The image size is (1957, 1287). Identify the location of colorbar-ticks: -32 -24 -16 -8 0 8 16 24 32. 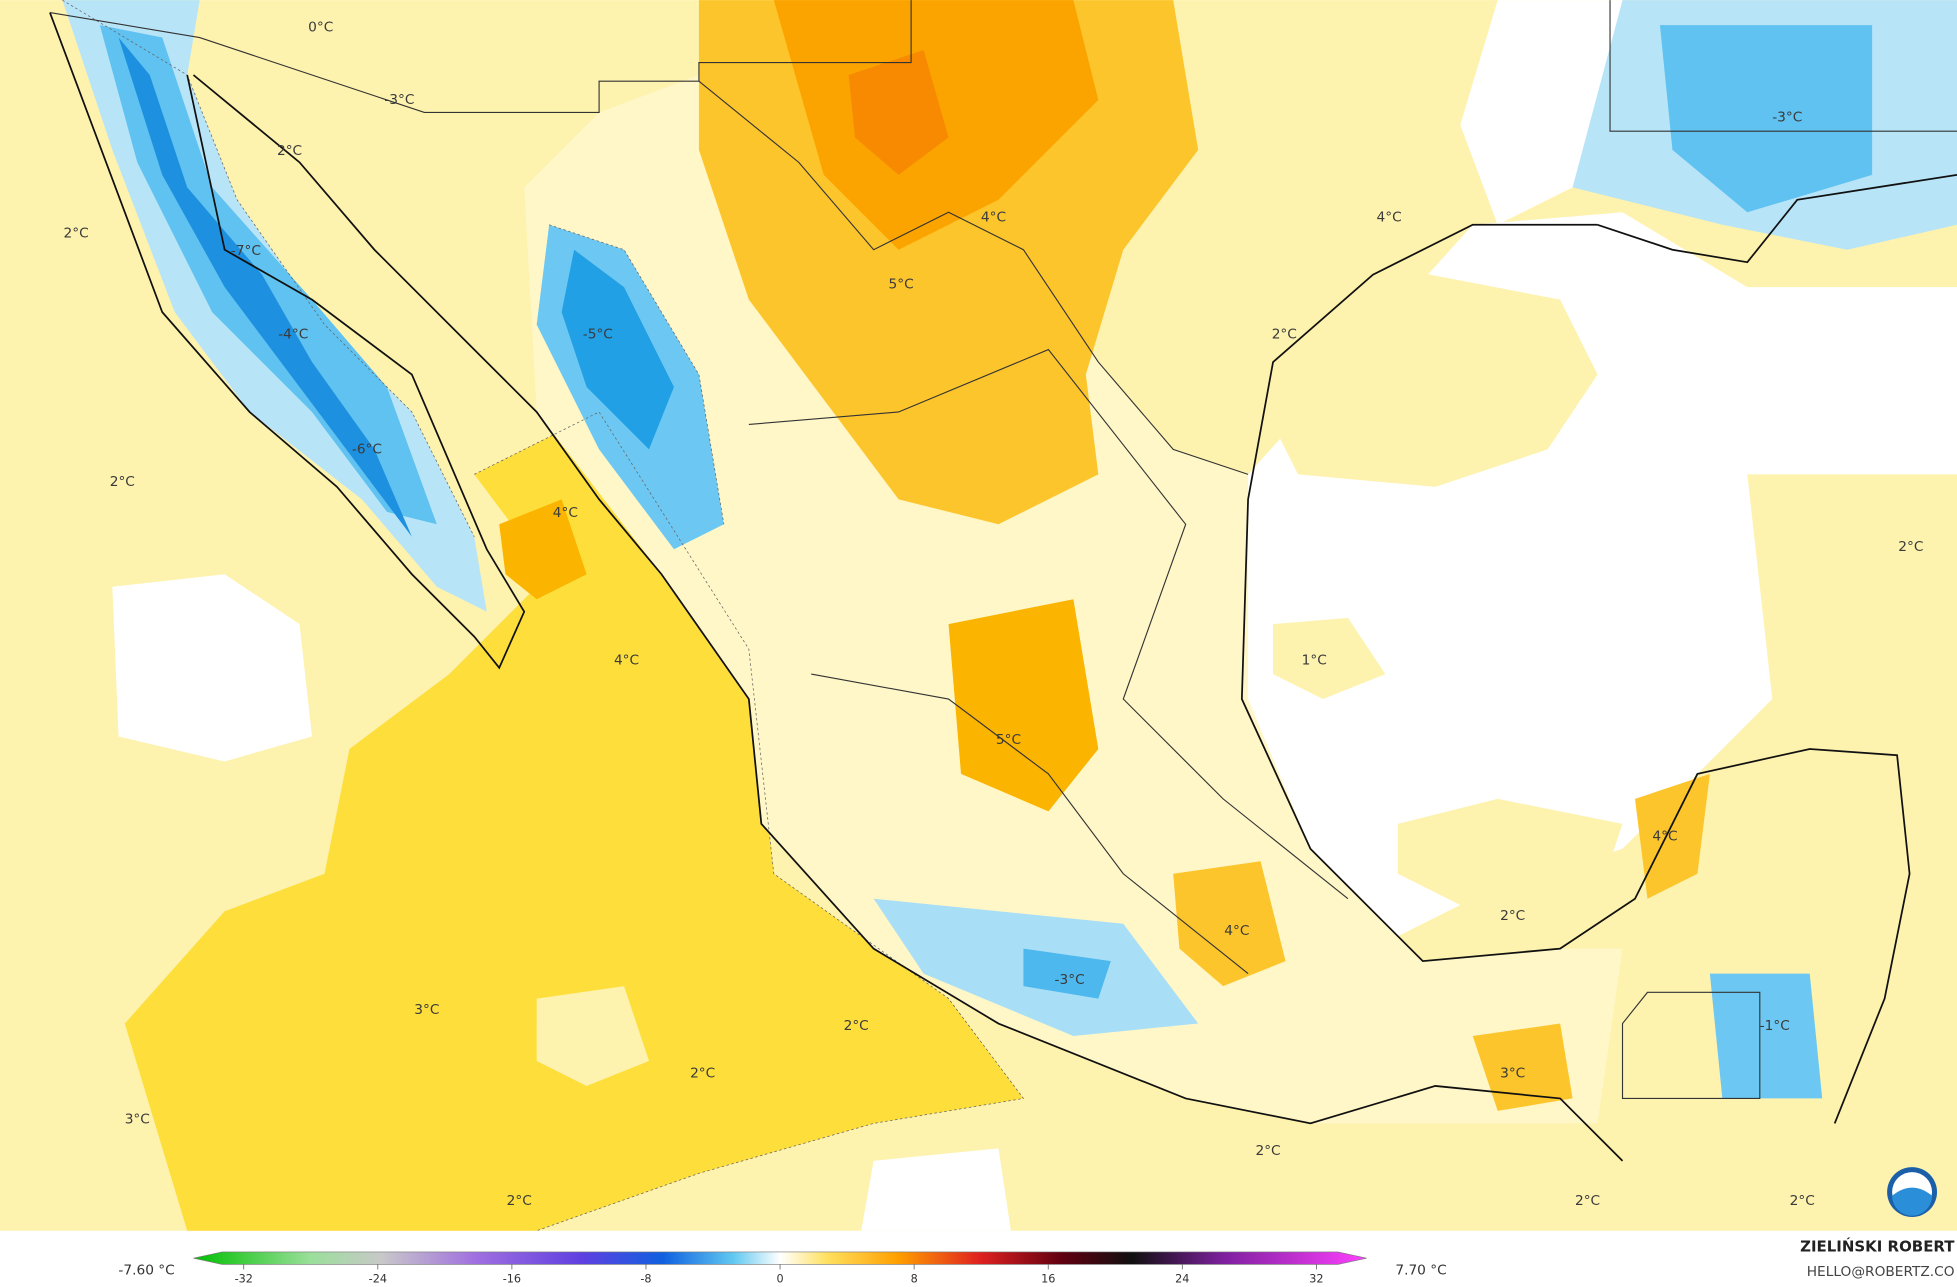
(779, 1274).